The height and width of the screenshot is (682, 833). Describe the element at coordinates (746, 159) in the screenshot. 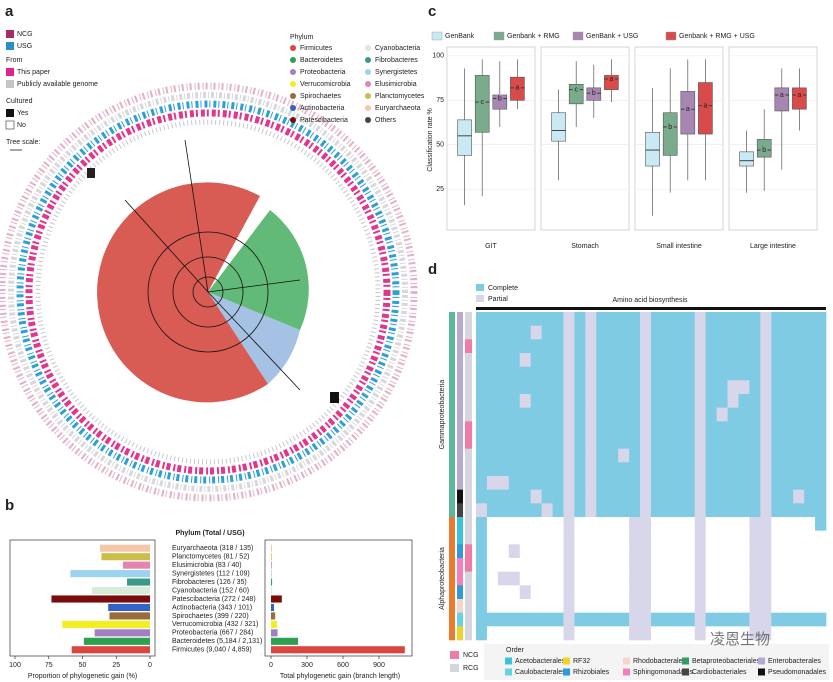

I see `box` at that location.